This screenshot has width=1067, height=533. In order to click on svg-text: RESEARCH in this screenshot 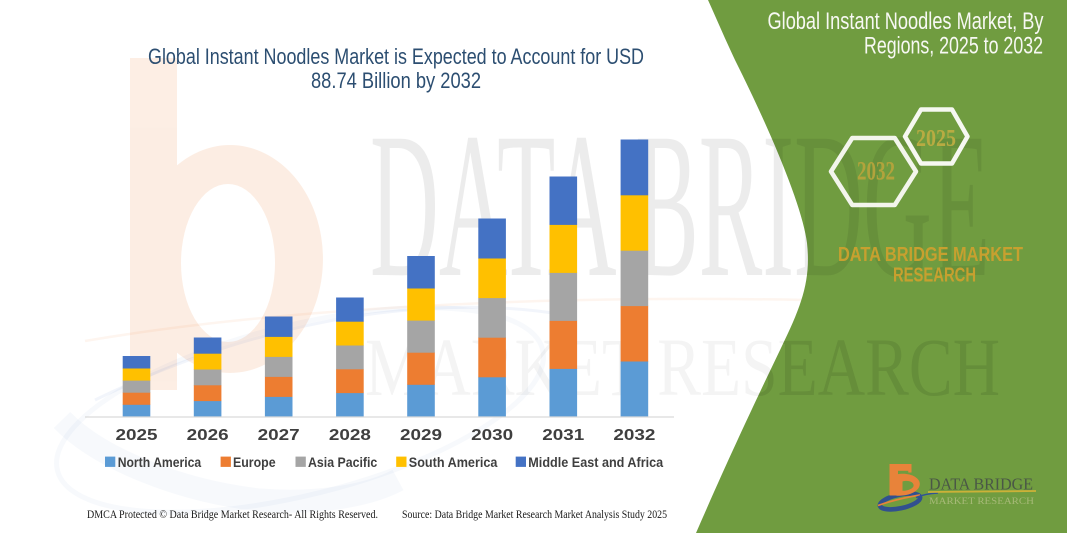, I will do `click(934, 275)`.